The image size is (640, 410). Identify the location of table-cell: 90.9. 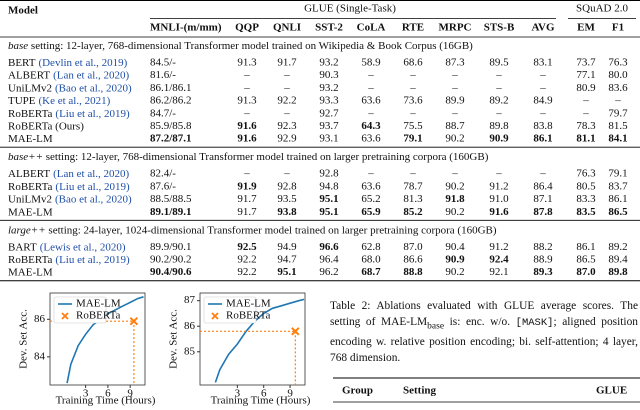
(499, 139).